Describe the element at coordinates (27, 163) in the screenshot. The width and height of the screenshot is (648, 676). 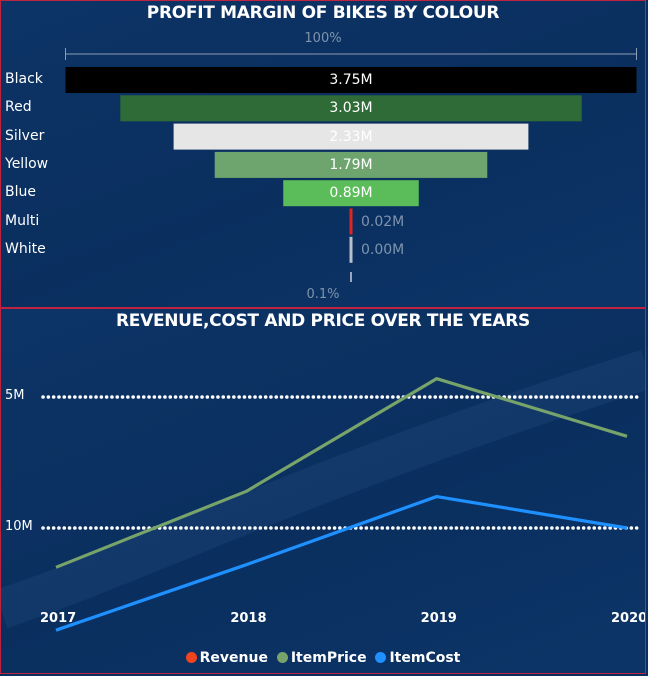
I see `funnel-category-yellow: Yellow` at that location.